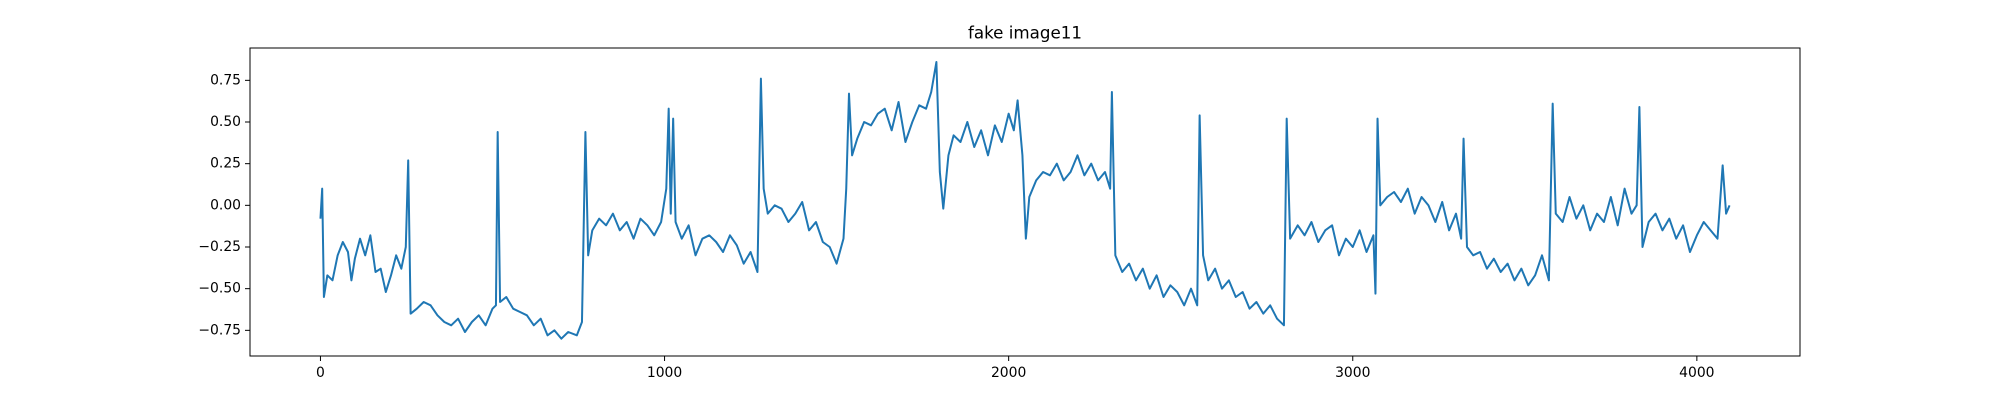 This screenshot has width=2000, height=400. What do you see at coordinates (225, 205) in the screenshot?
I see `y-tick-label: 0.00` at bounding box center [225, 205].